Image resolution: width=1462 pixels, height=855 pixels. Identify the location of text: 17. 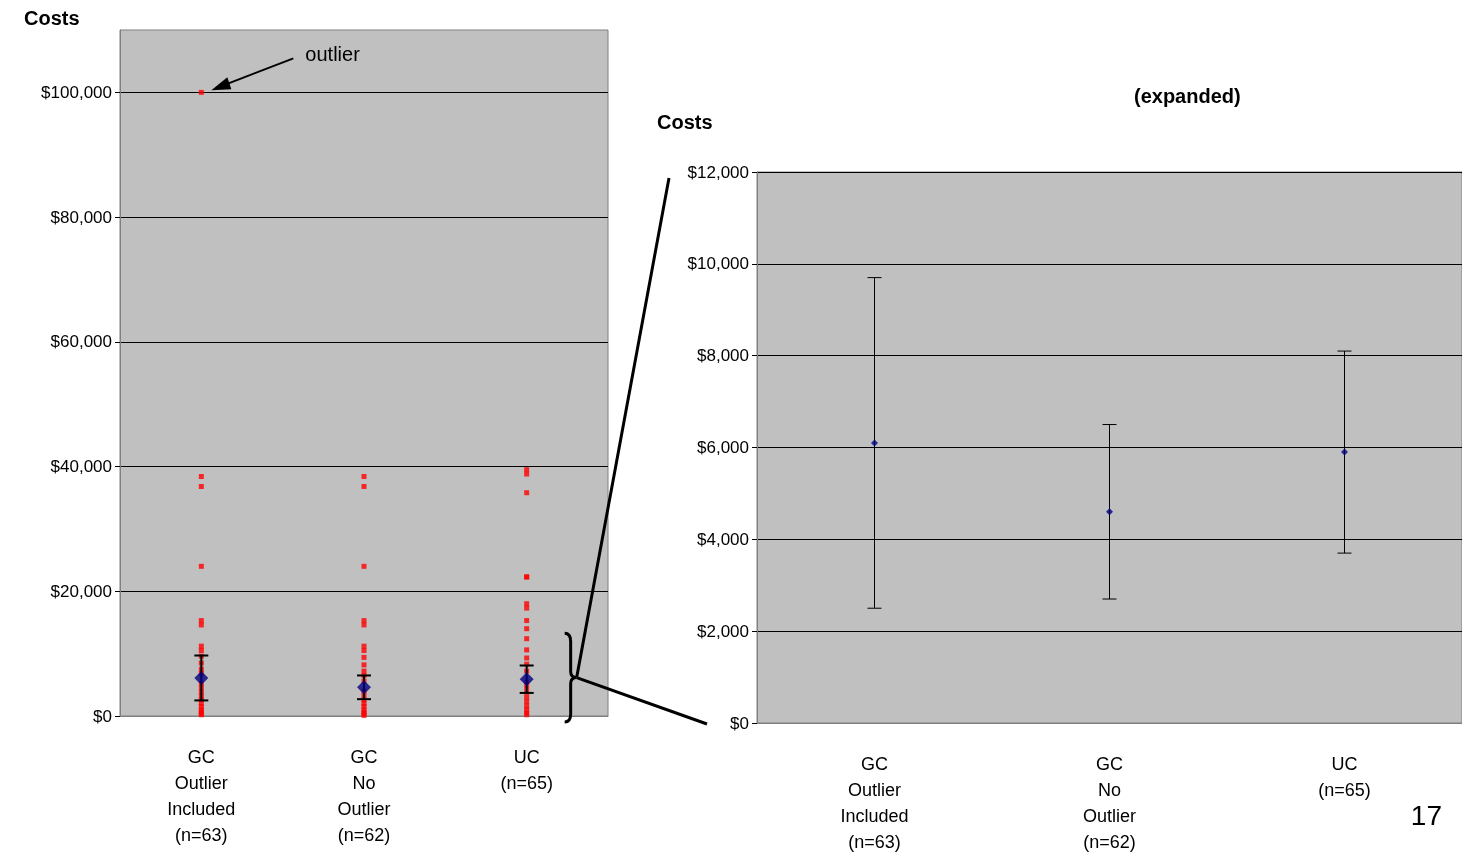
(1426, 815).